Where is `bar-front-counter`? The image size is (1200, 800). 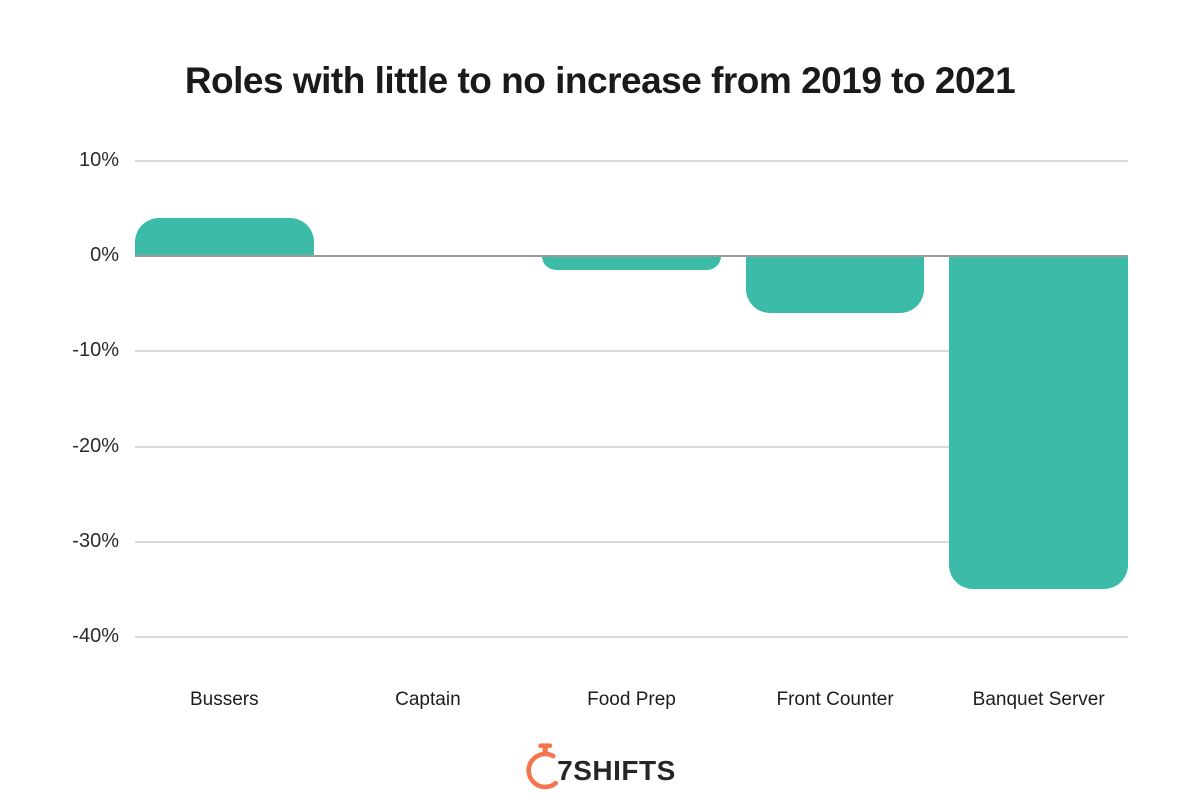
bar-front-counter is located at coordinates (835, 285).